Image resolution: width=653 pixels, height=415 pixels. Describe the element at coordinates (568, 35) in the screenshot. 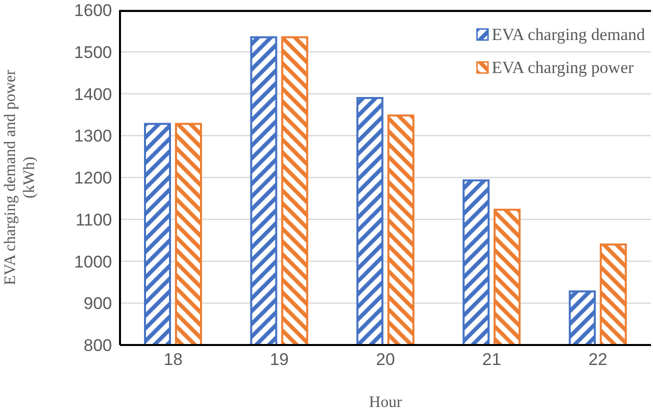

I see `legend-label: EVA charging demand` at that location.